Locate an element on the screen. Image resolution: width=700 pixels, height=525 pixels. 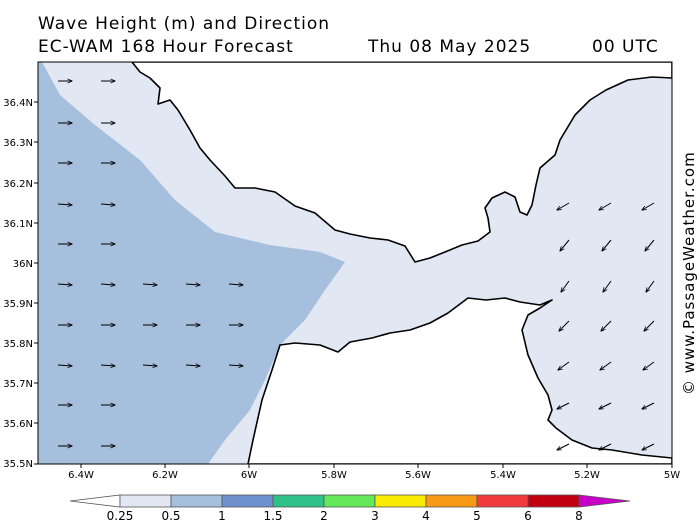
legend-label: 8 is located at coordinates (579, 516).